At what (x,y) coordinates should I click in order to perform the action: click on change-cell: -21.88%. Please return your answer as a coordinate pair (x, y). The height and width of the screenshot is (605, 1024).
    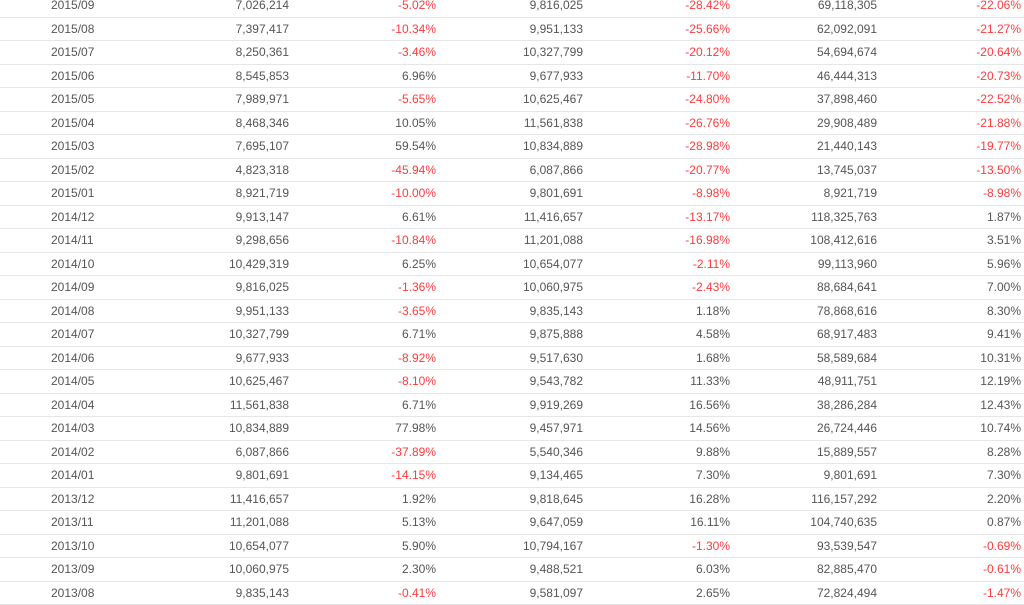
    Looking at the image, I should click on (998, 124).